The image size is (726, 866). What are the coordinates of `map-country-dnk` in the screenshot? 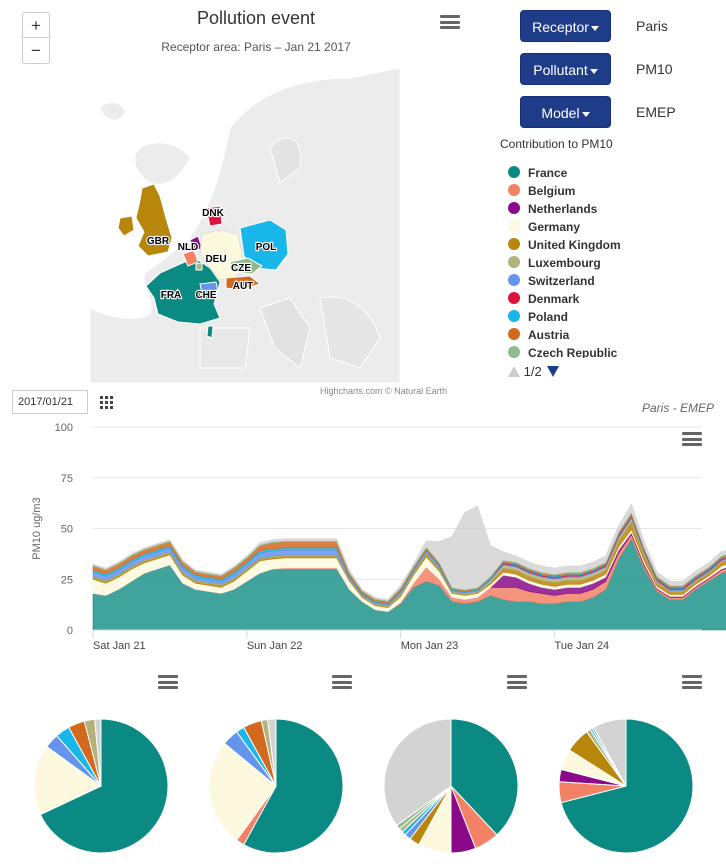 It's located at (214, 216).